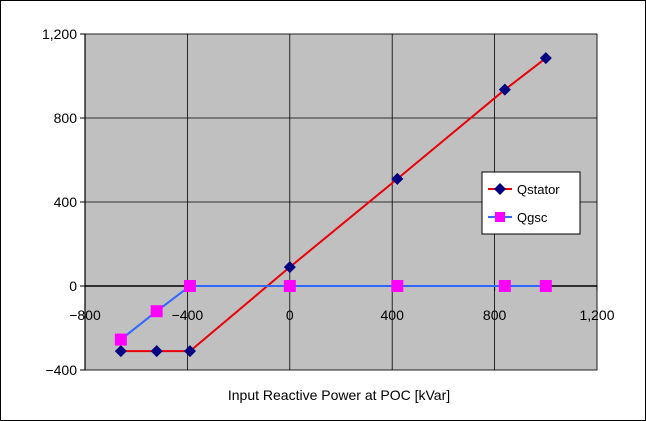 The height and width of the screenshot is (421, 646). Describe the element at coordinates (495, 315) in the screenshot. I see `x-tick-label-4: 800` at that location.